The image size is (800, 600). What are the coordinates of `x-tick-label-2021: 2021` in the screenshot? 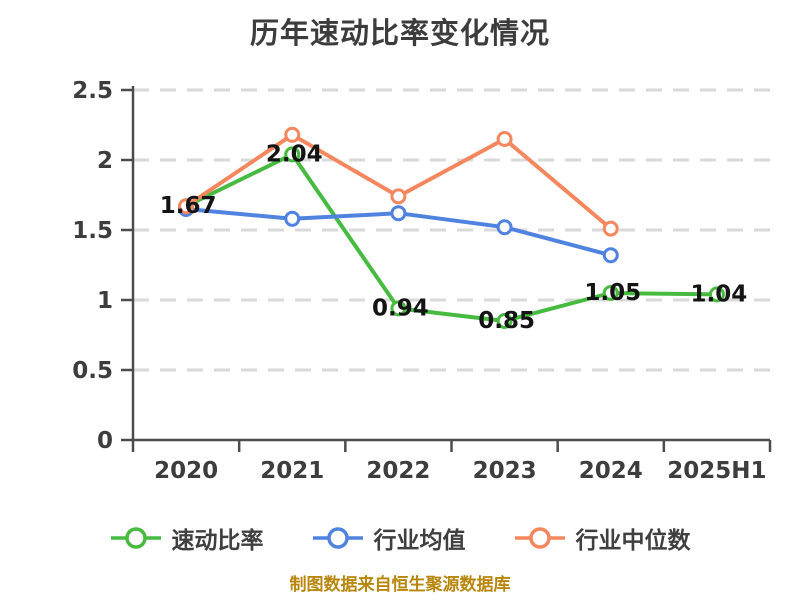 It's located at (292, 471).